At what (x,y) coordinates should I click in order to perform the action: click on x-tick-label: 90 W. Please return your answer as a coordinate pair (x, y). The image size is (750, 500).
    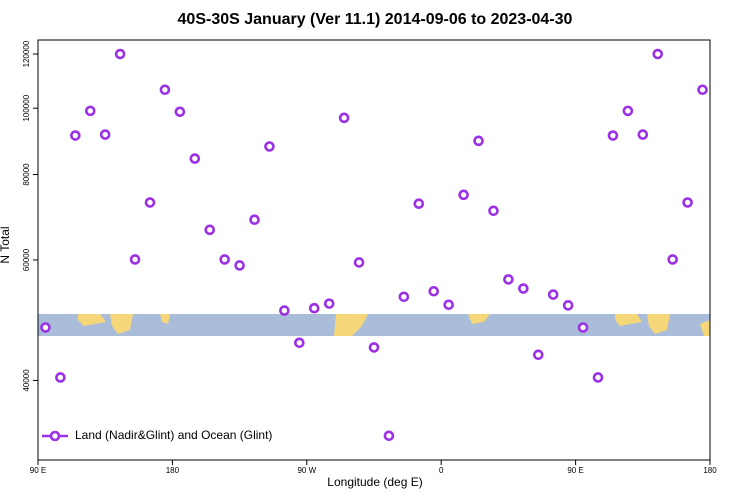
    Looking at the image, I should click on (306, 470).